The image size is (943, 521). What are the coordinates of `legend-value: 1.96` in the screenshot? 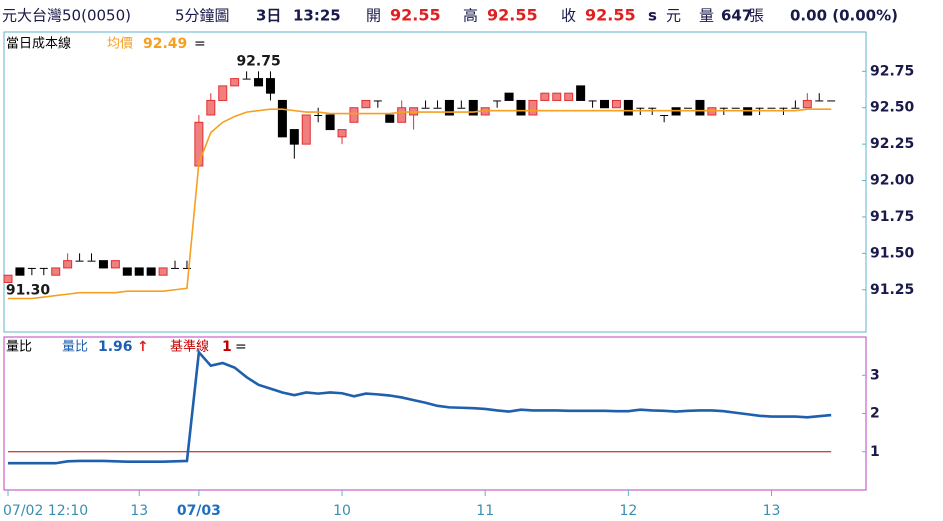 It's located at (115, 347).